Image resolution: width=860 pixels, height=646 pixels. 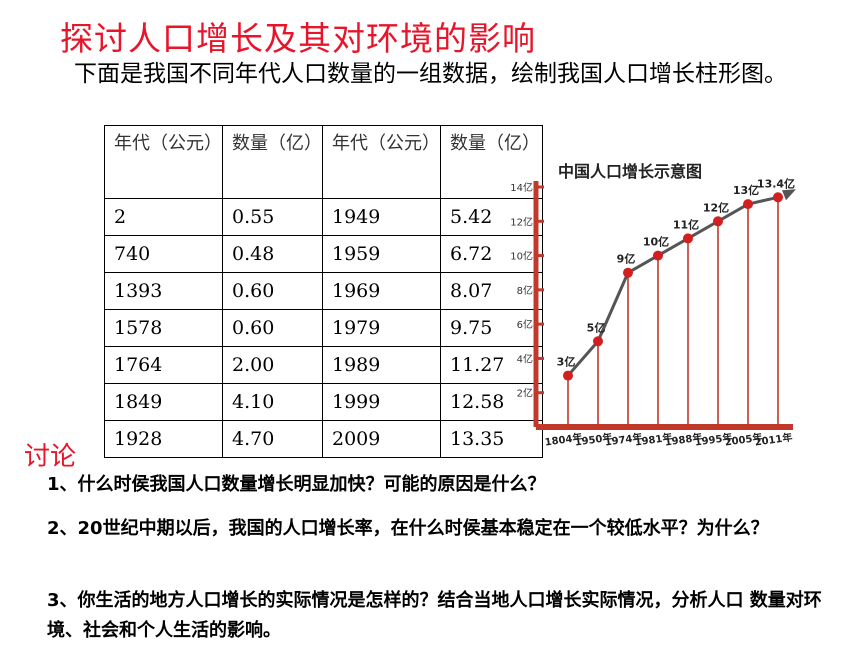 I want to click on table-row: 1393 0.60 1969 8.07, so click(x=323, y=291).